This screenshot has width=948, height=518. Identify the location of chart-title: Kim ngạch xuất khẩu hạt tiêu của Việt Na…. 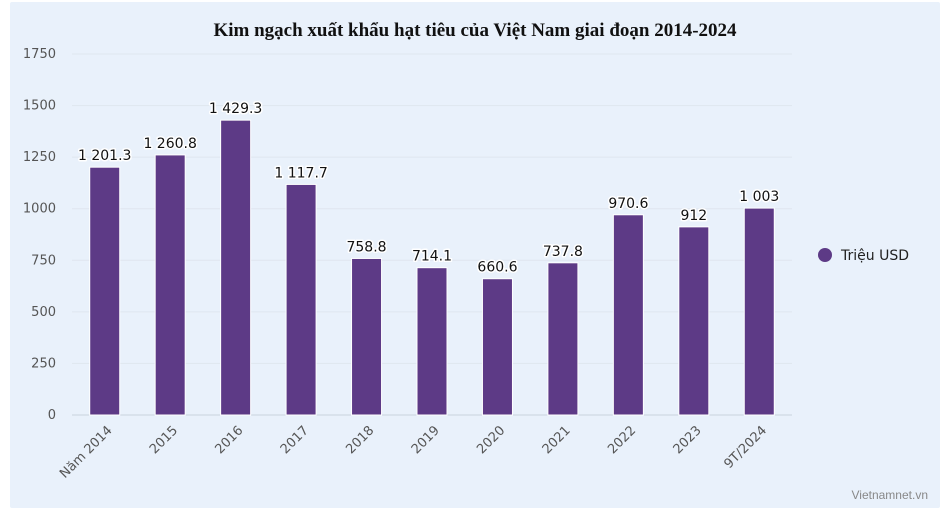
(475, 30).